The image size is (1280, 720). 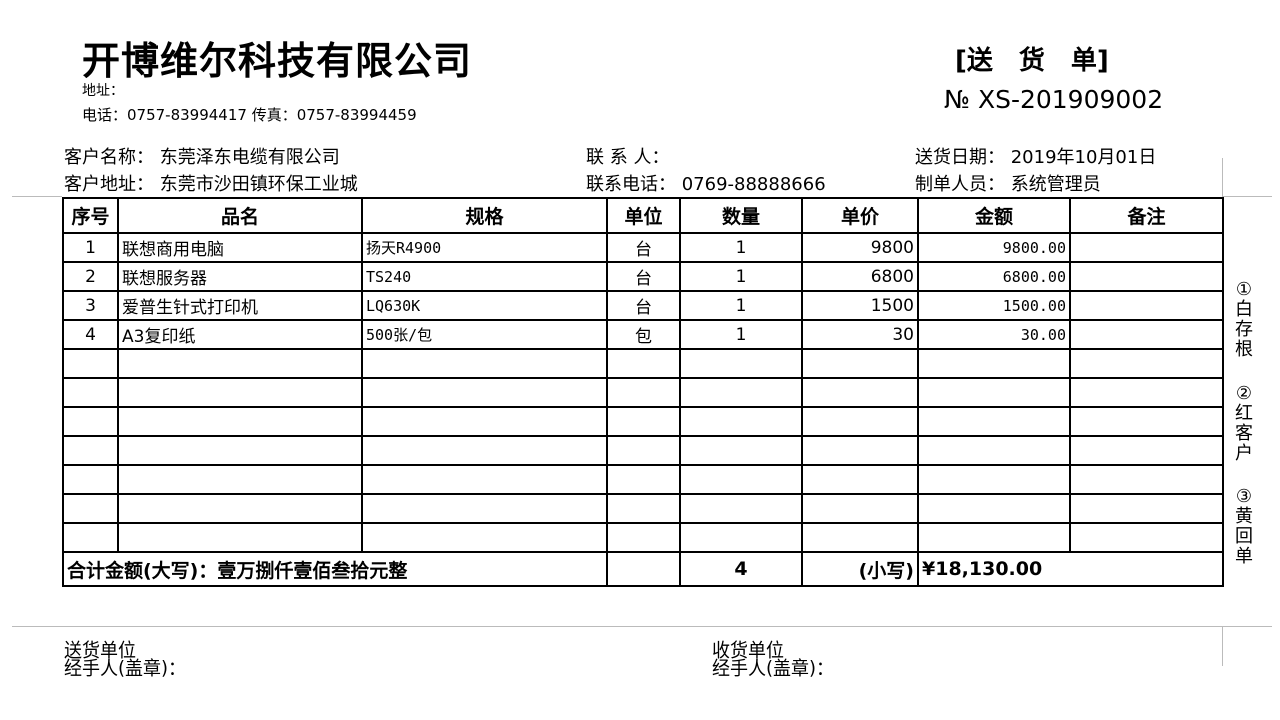 I want to click on table-cell: 30, so click(x=860, y=334).